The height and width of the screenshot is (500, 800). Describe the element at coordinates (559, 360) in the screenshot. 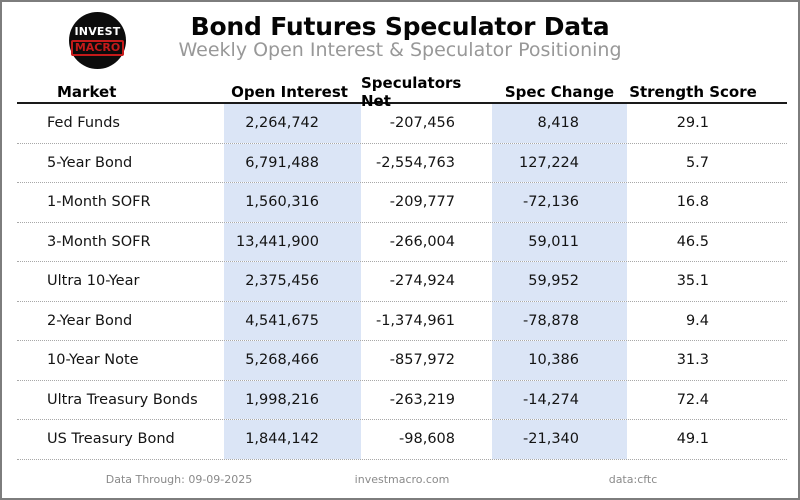

I see `cell-spec-change: 10,386` at that location.